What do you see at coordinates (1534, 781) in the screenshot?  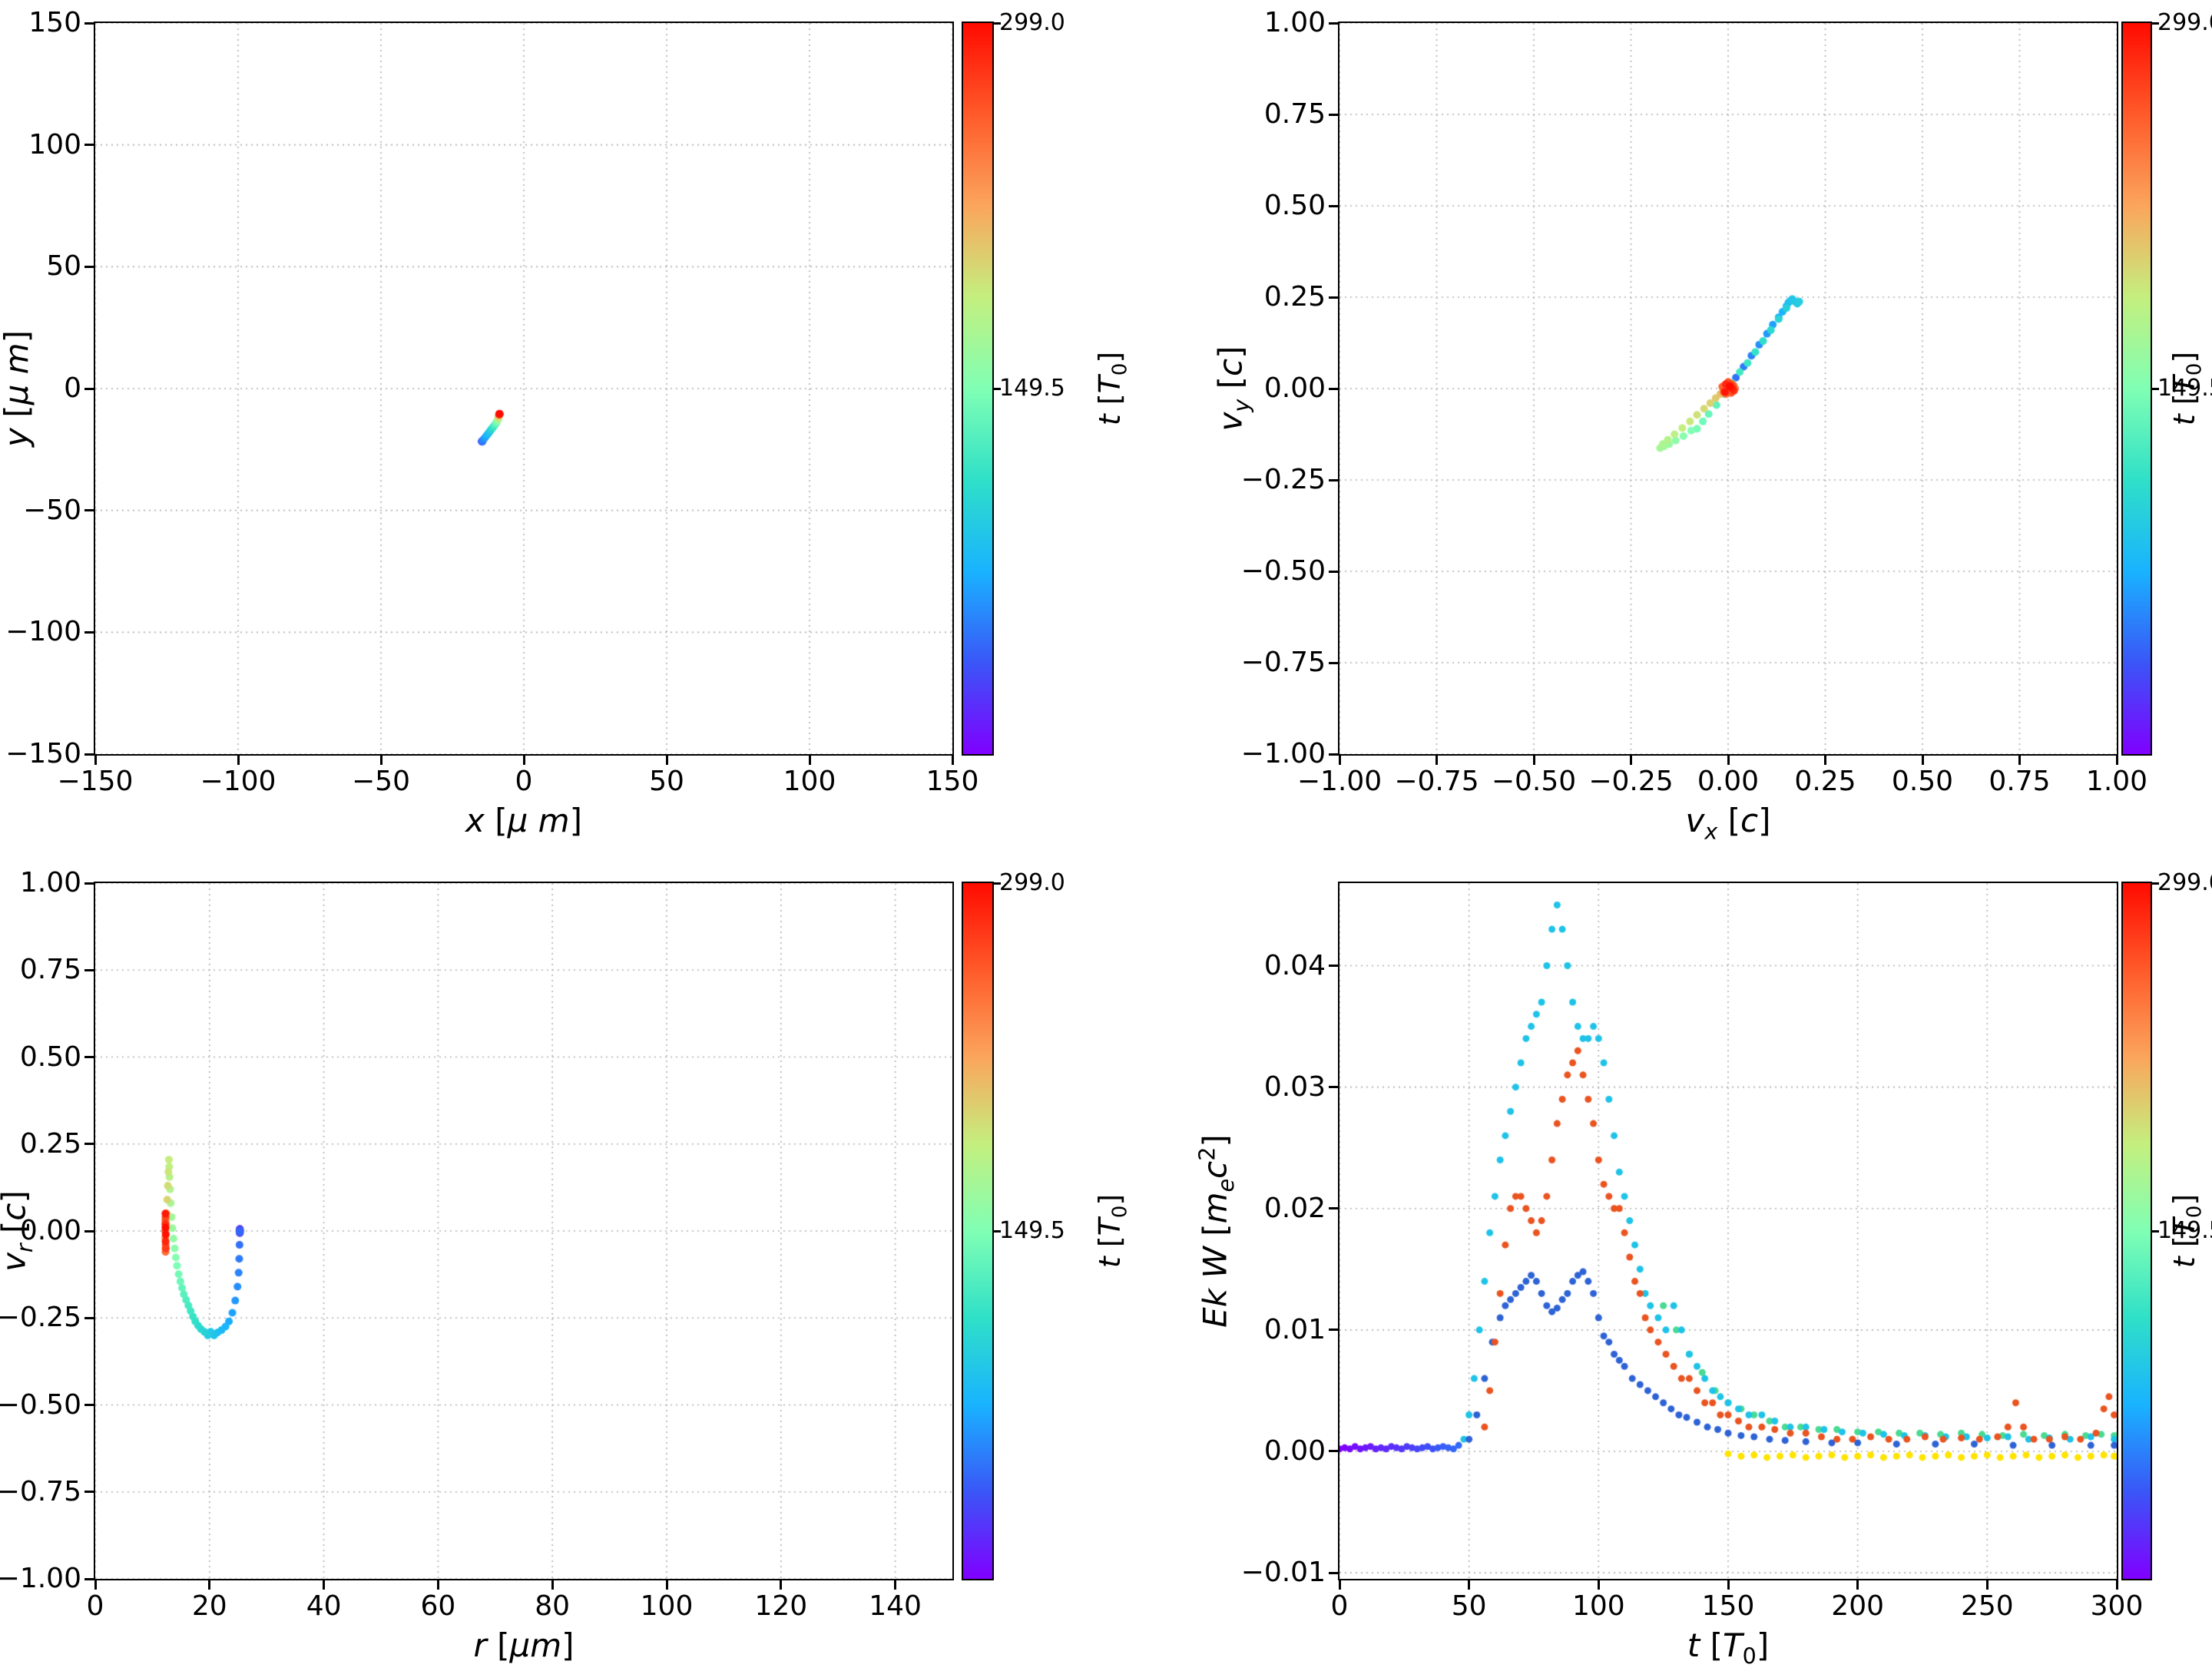 I see `x-tick-label: −0.50` at bounding box center [1534, 781].